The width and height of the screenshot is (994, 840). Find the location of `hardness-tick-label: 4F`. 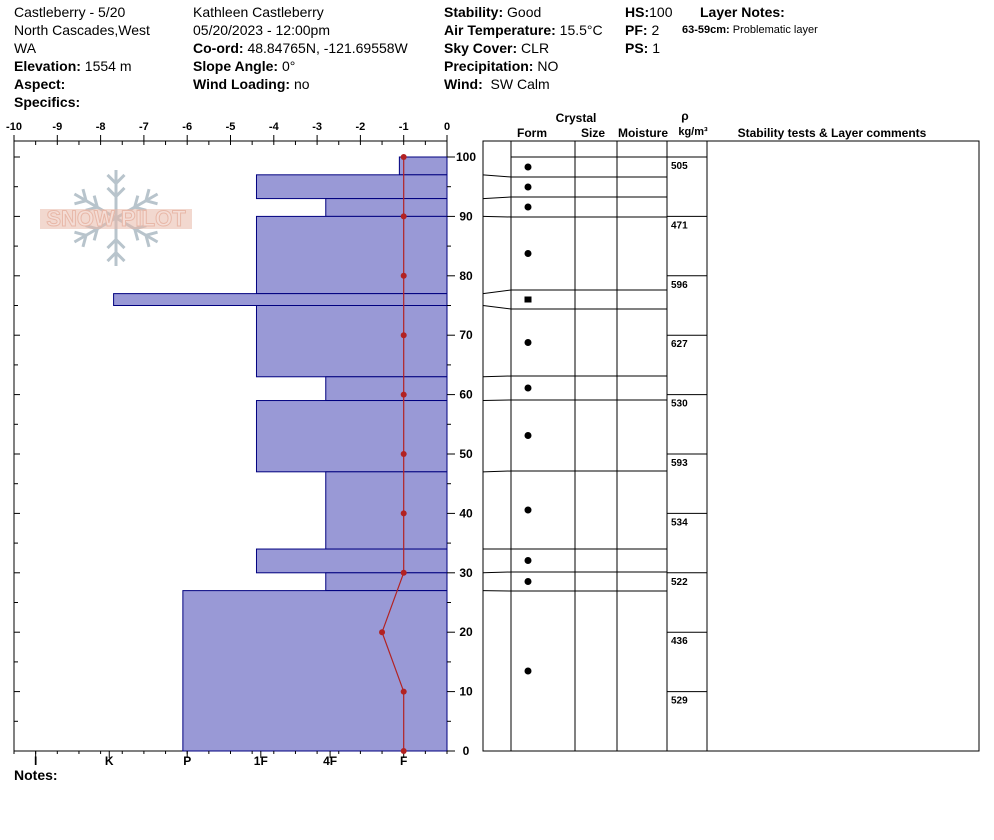

hardness-tick-label: 4F is located at coordinates (330, 761).